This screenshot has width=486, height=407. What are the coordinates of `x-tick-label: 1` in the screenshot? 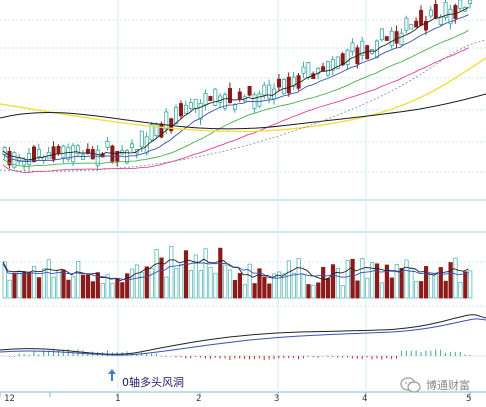 It's located at (118, 399).